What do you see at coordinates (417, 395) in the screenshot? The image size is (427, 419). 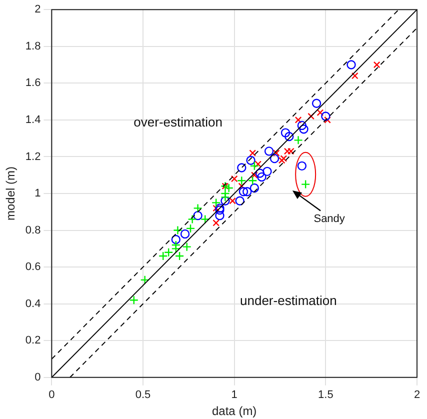 I see `x-tick-label: 2` at bounding box center [417, 395].